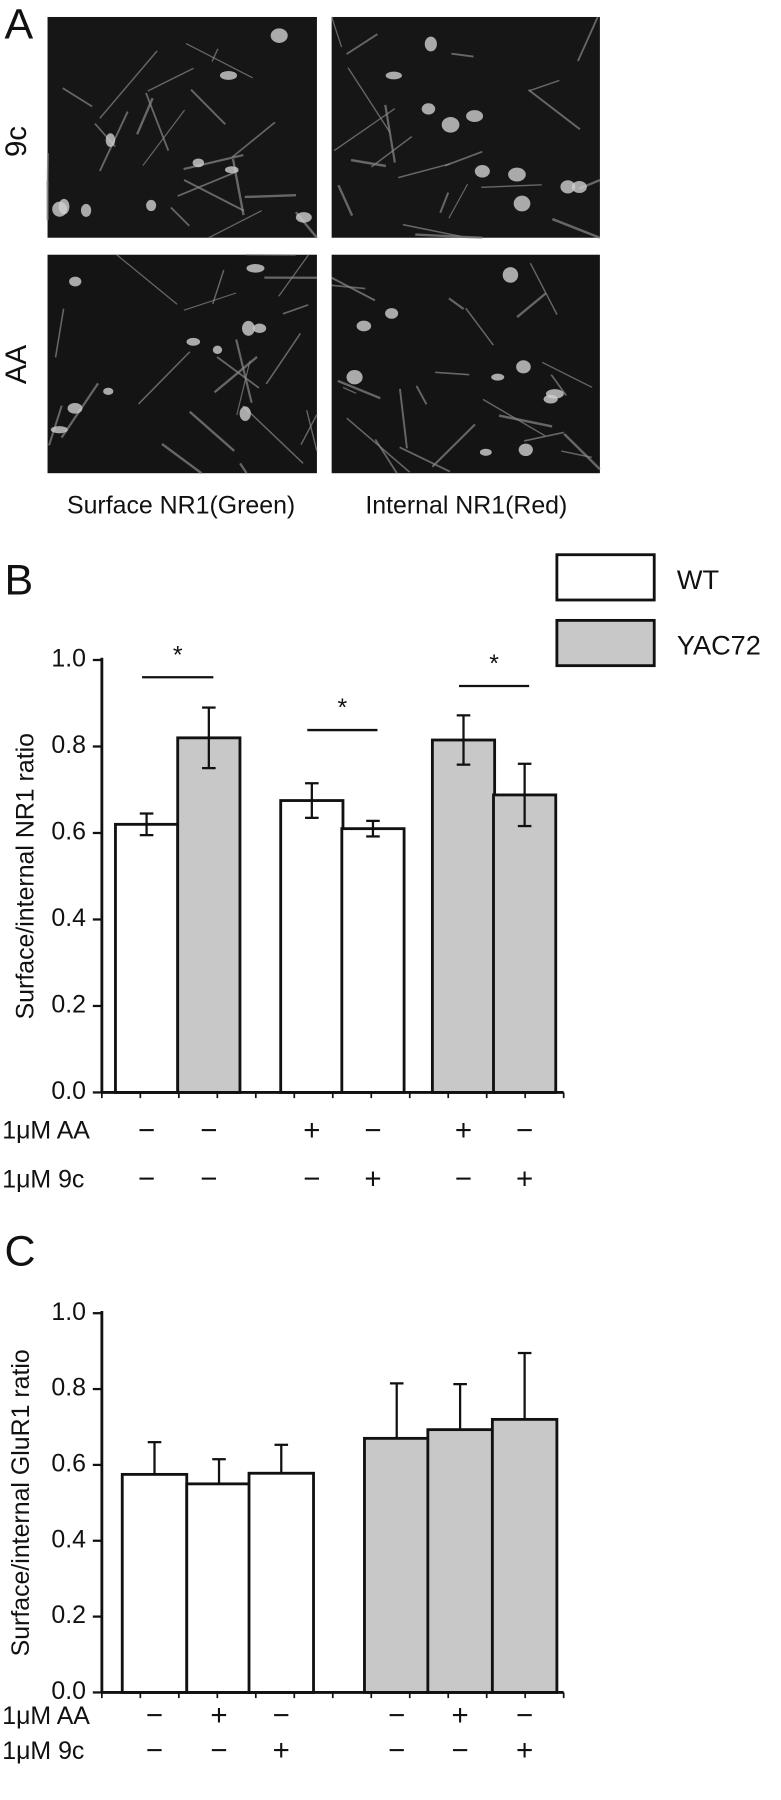 This screenshot has height=1800, width=781. I want to click on y-tick-label: 0.6, so click(68, 1463).